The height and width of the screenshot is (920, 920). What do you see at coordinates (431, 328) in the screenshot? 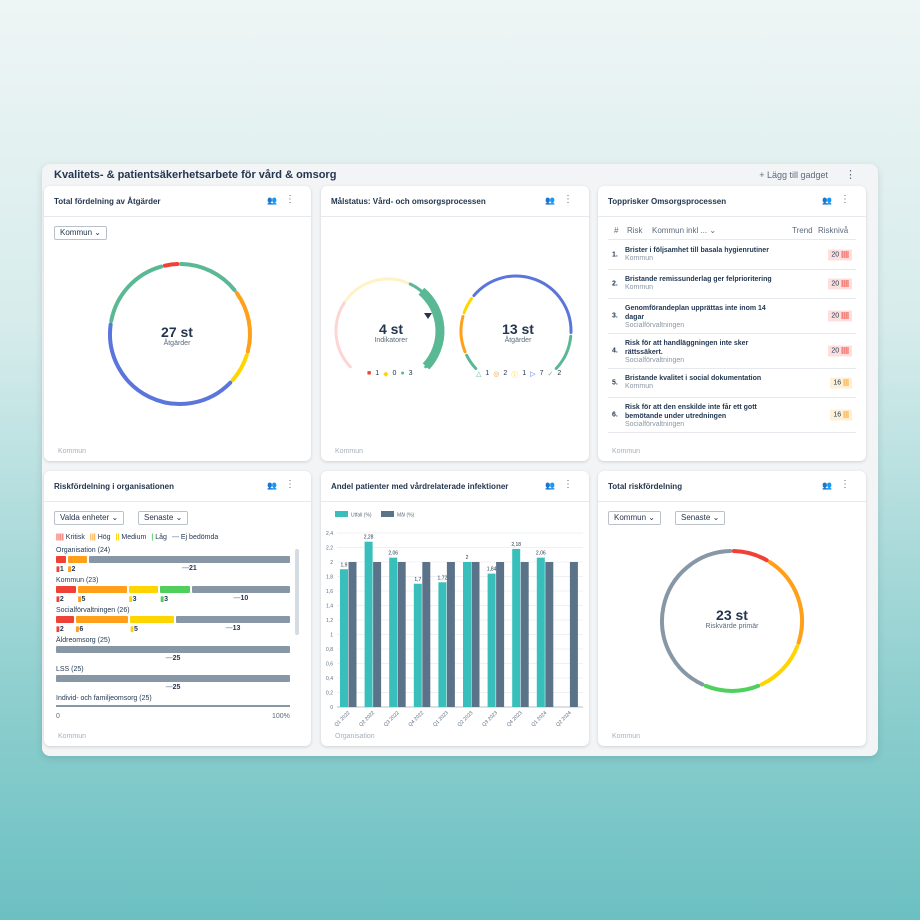
I see `gauge-progress` at bounding box center [431, 328].